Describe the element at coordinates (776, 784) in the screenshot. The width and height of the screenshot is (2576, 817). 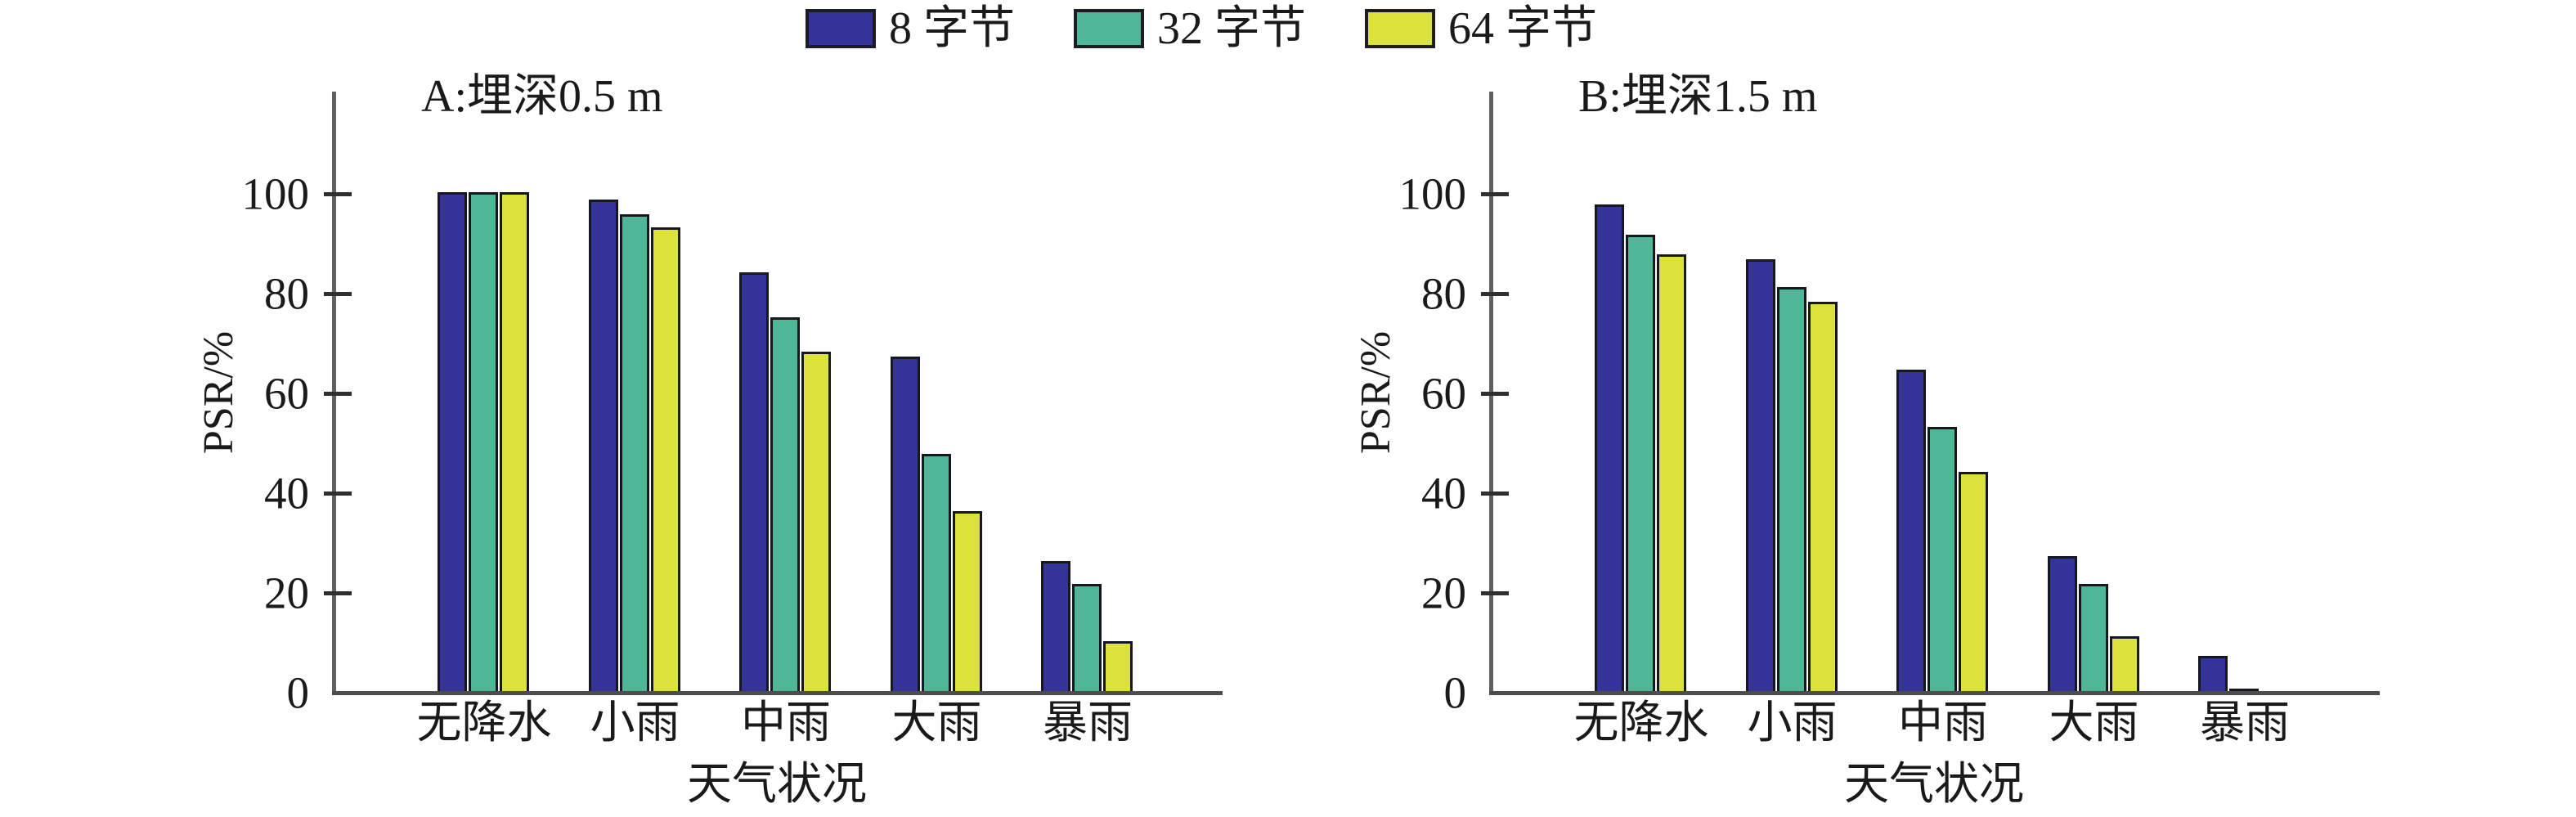
I see `x-axis-title-a: 天气状况` at that location.